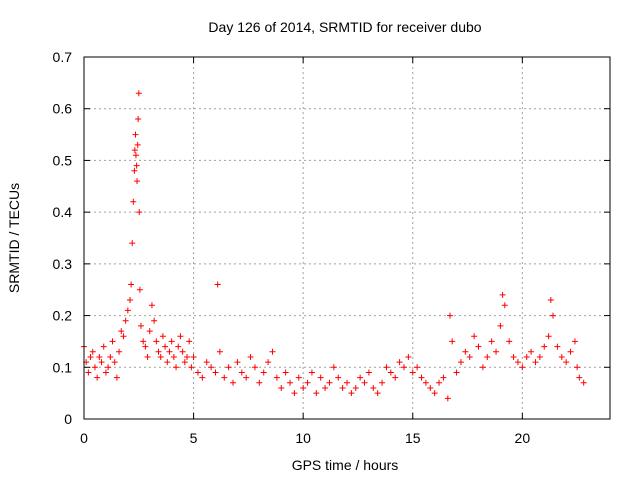 The height and width of the screenshot is (480, 640). What do you see at coordinates (63, 316) in the screenshot?
I see `y-tick-label: 0.2` at bounding box center [63, 316].